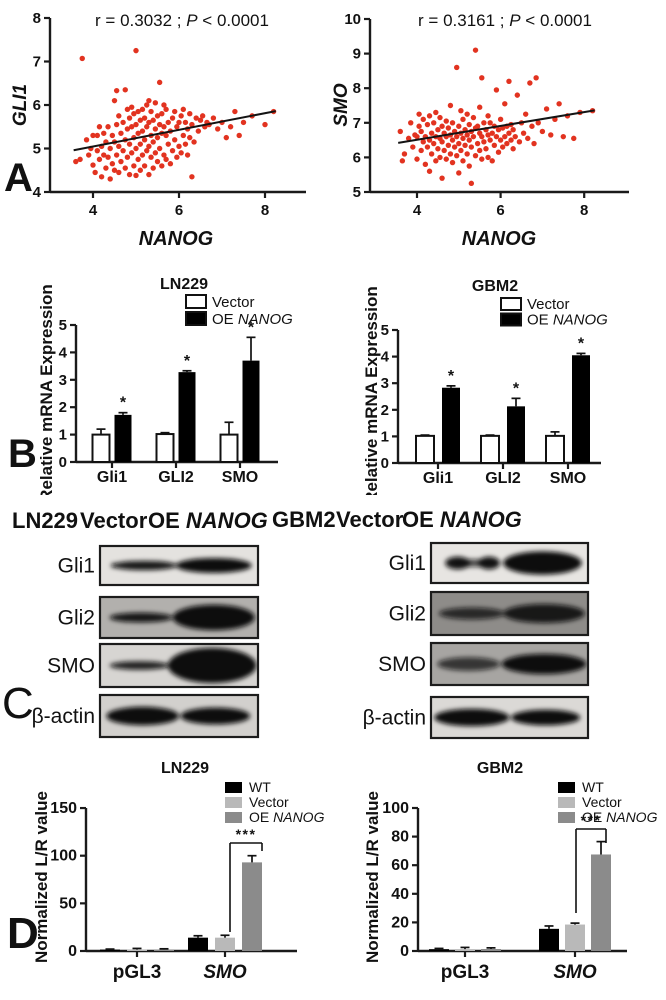 The image size is (666, 1000). I want to click on bar-oe-nanog-gli1, so click(451, 425).